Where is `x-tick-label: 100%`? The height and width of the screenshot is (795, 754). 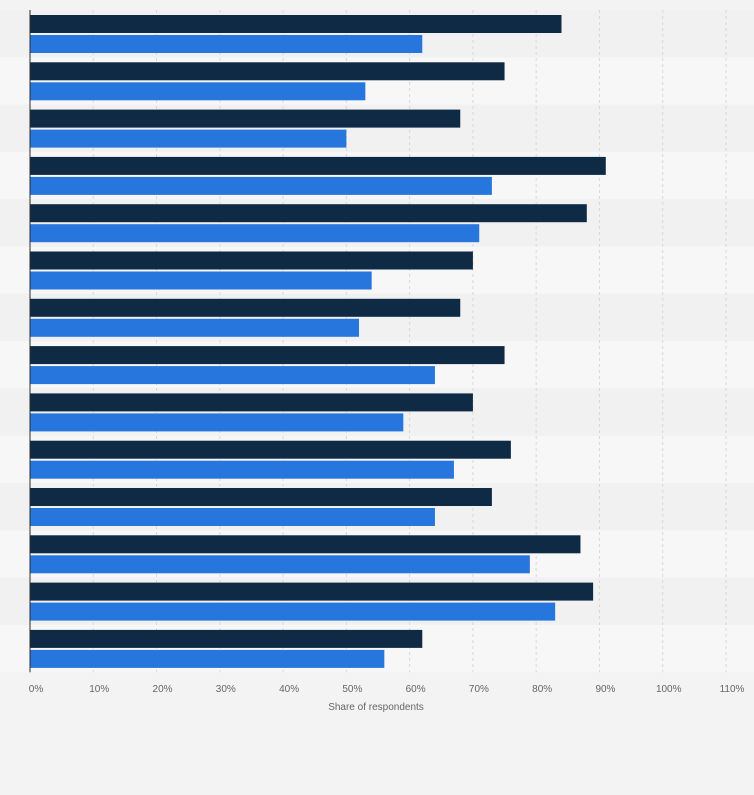
x-tick-label: 100% is located at coordinates (669, 689).